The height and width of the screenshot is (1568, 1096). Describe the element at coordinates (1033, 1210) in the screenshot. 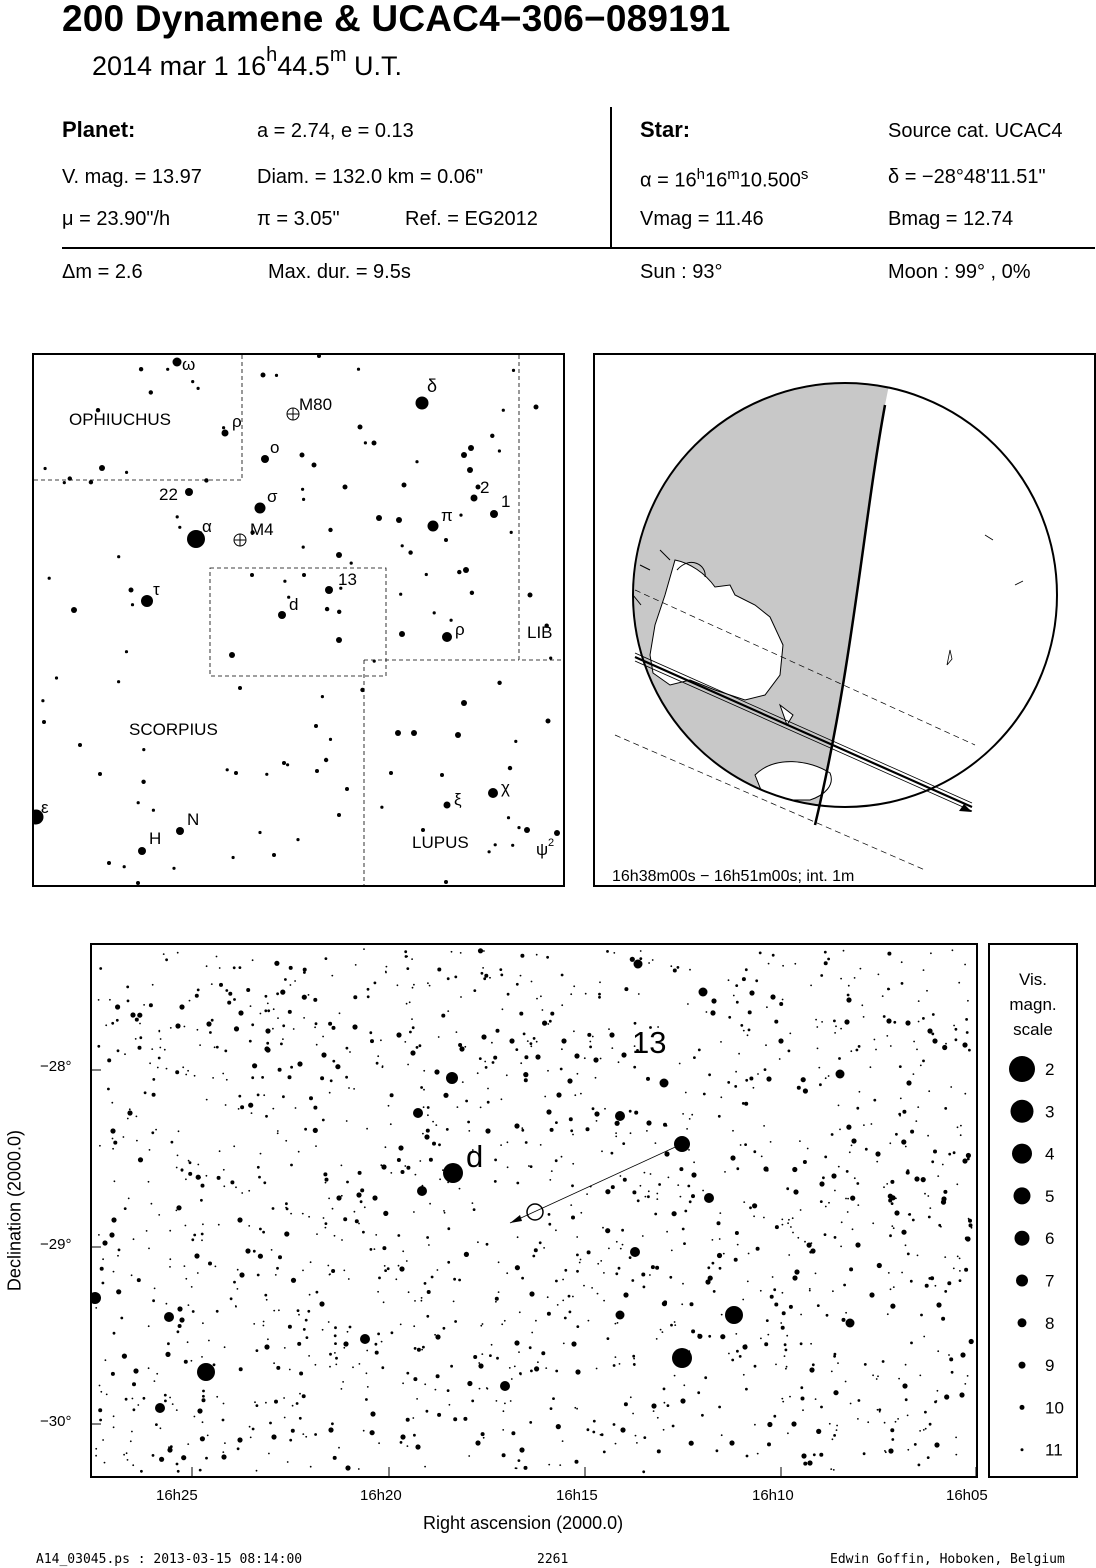

I see `magnitude-legend: Vis. magn. scale 2 3 4 5 6 7 8 9 10 11` at that location.